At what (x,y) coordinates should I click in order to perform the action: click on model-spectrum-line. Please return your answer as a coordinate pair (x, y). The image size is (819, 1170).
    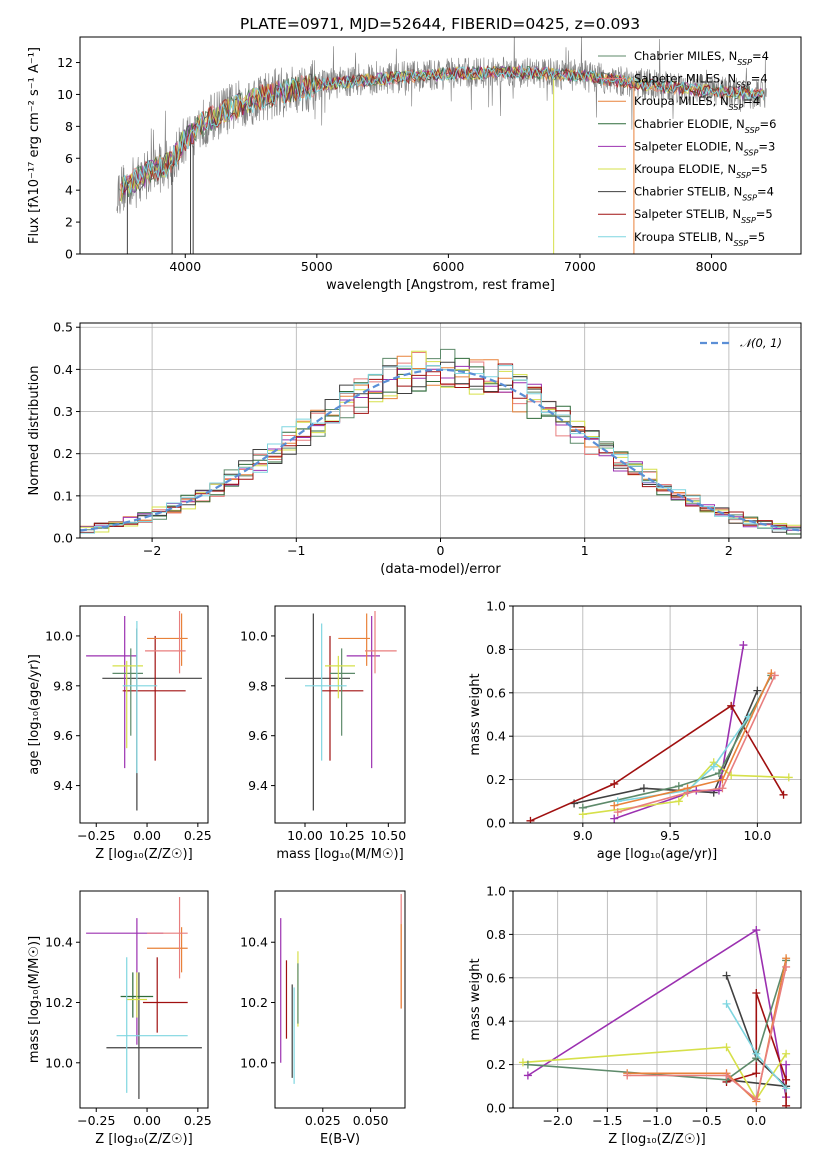
    Looking at the image, I should click on (442, 131).